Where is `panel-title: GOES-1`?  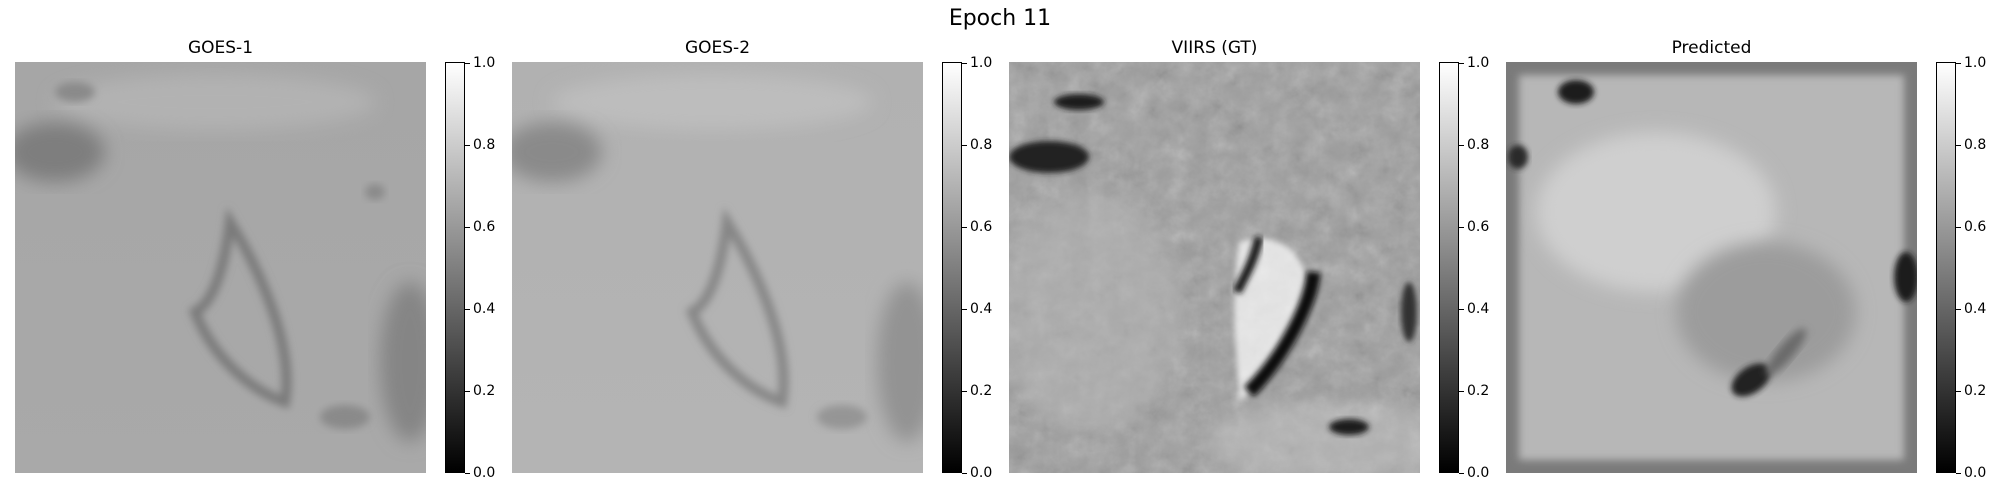 panel-title: GOES-1 is located at coordinates (220, 48).